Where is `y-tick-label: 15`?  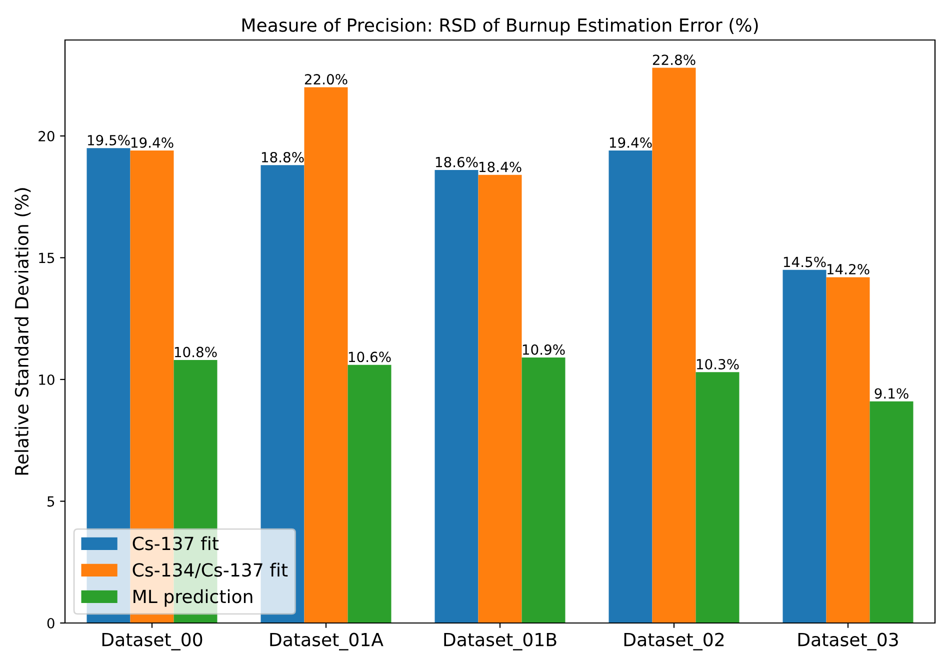
y-tick-label: 15 is located at coordinates (46, 258).